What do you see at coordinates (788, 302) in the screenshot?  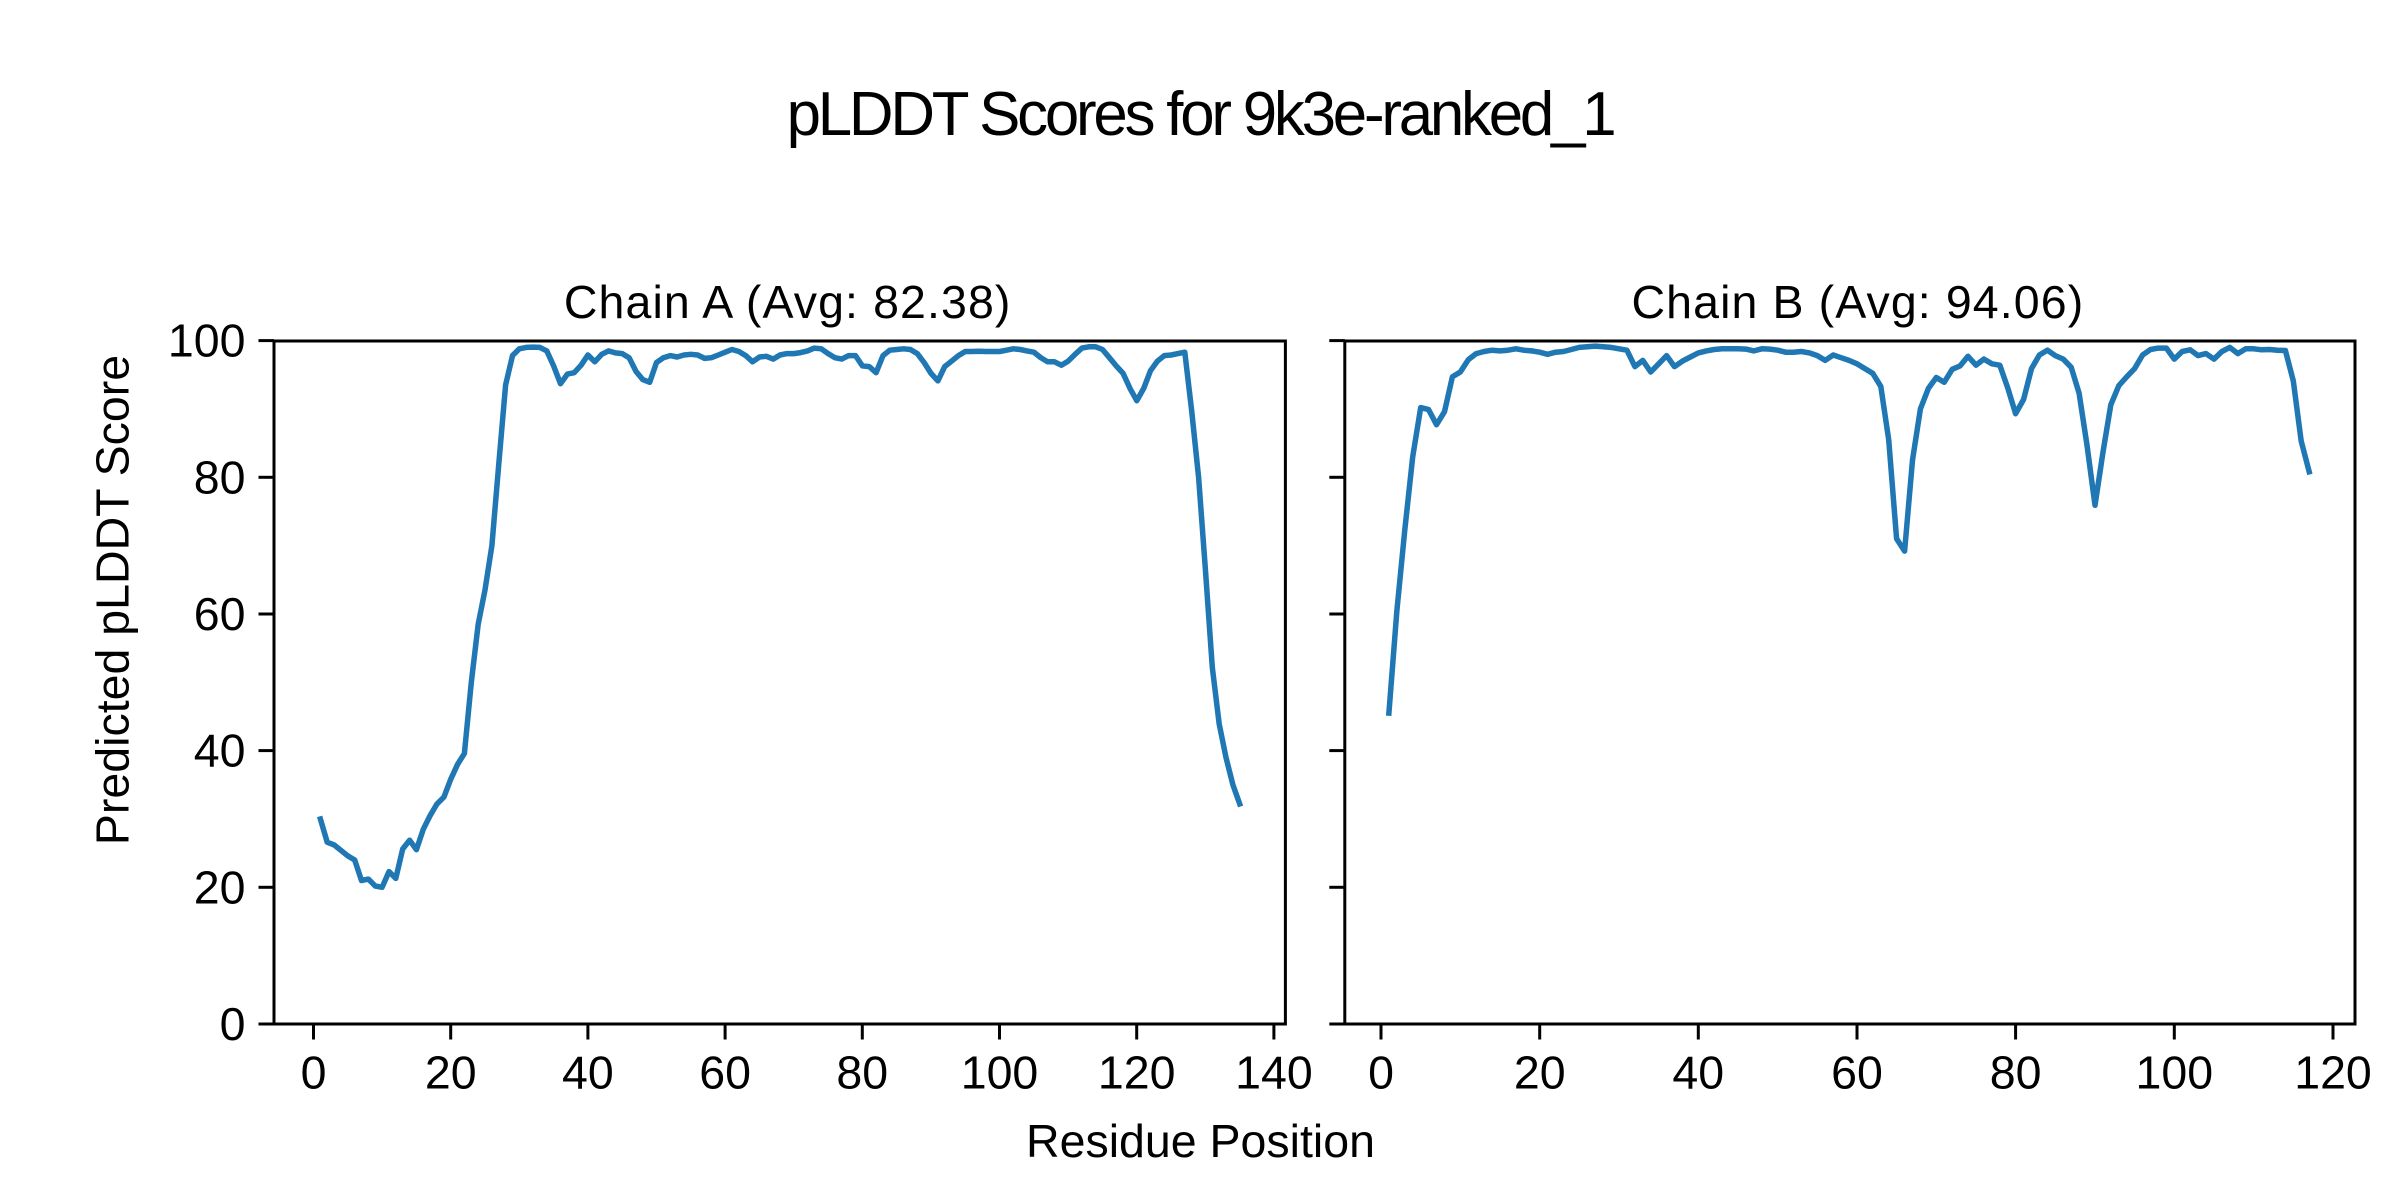 I see `svg-text: Chain A (Avg: 82.38)` at bounding box center [788, 302].